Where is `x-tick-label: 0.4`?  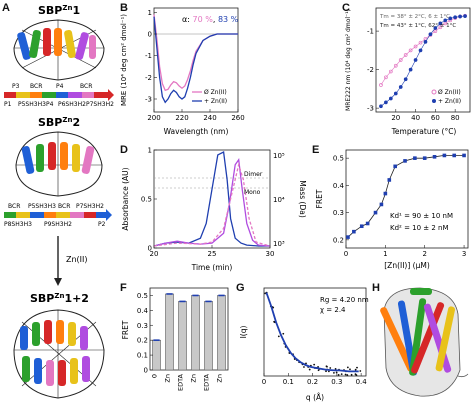 x-tick-label: 0.4 is located at coordinates (362, 382).